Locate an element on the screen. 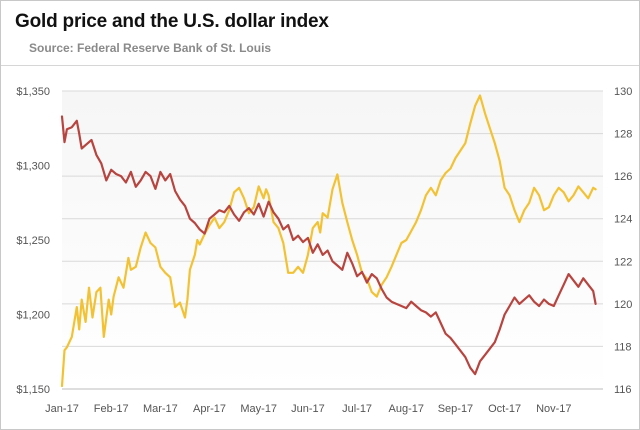  x-axis-tick-label: Jun-17 is located at coordinates (308, 409).